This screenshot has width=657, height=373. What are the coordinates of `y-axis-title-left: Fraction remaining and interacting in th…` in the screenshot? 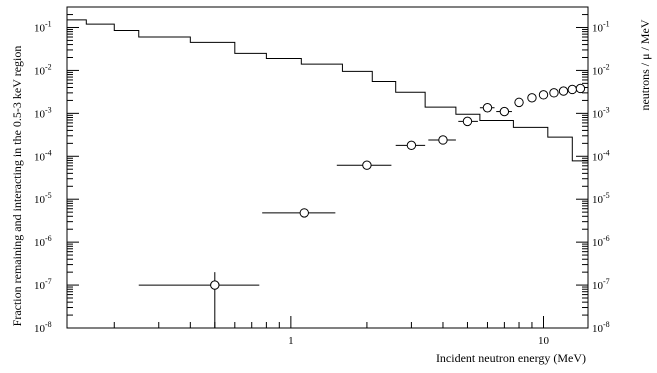 It's located at (17, 186).